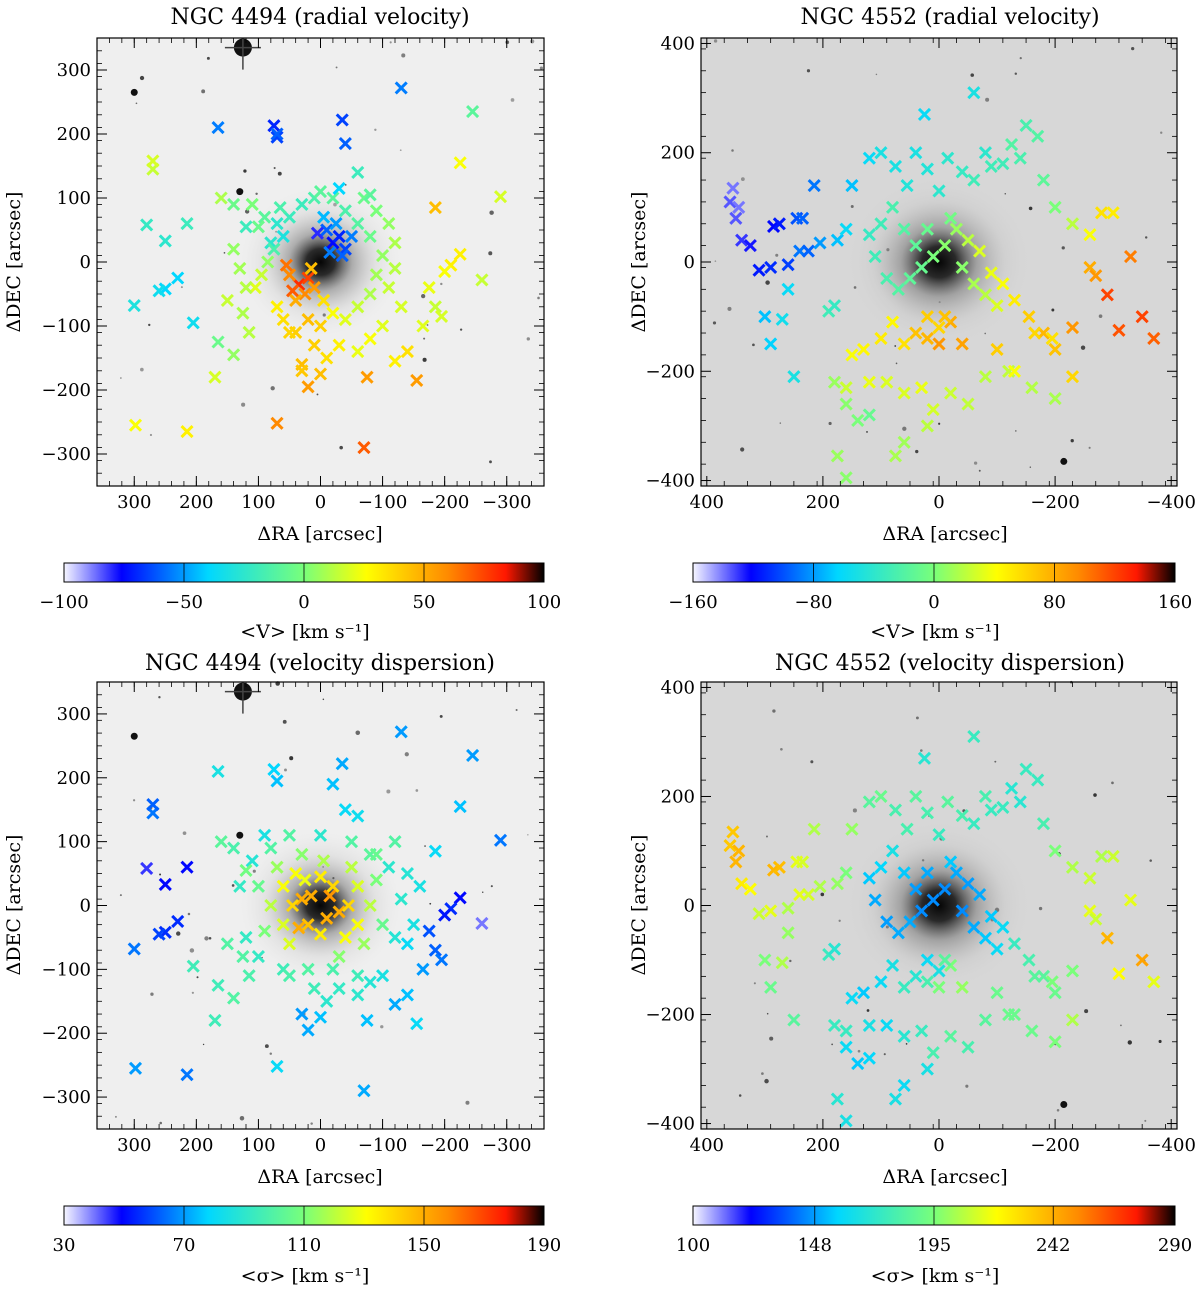  What do you see at coordinates (934, 632) in the screenshot?
I see `colorbar-label: <V> [km s⁻¹]` at bounding box center [934, 632].